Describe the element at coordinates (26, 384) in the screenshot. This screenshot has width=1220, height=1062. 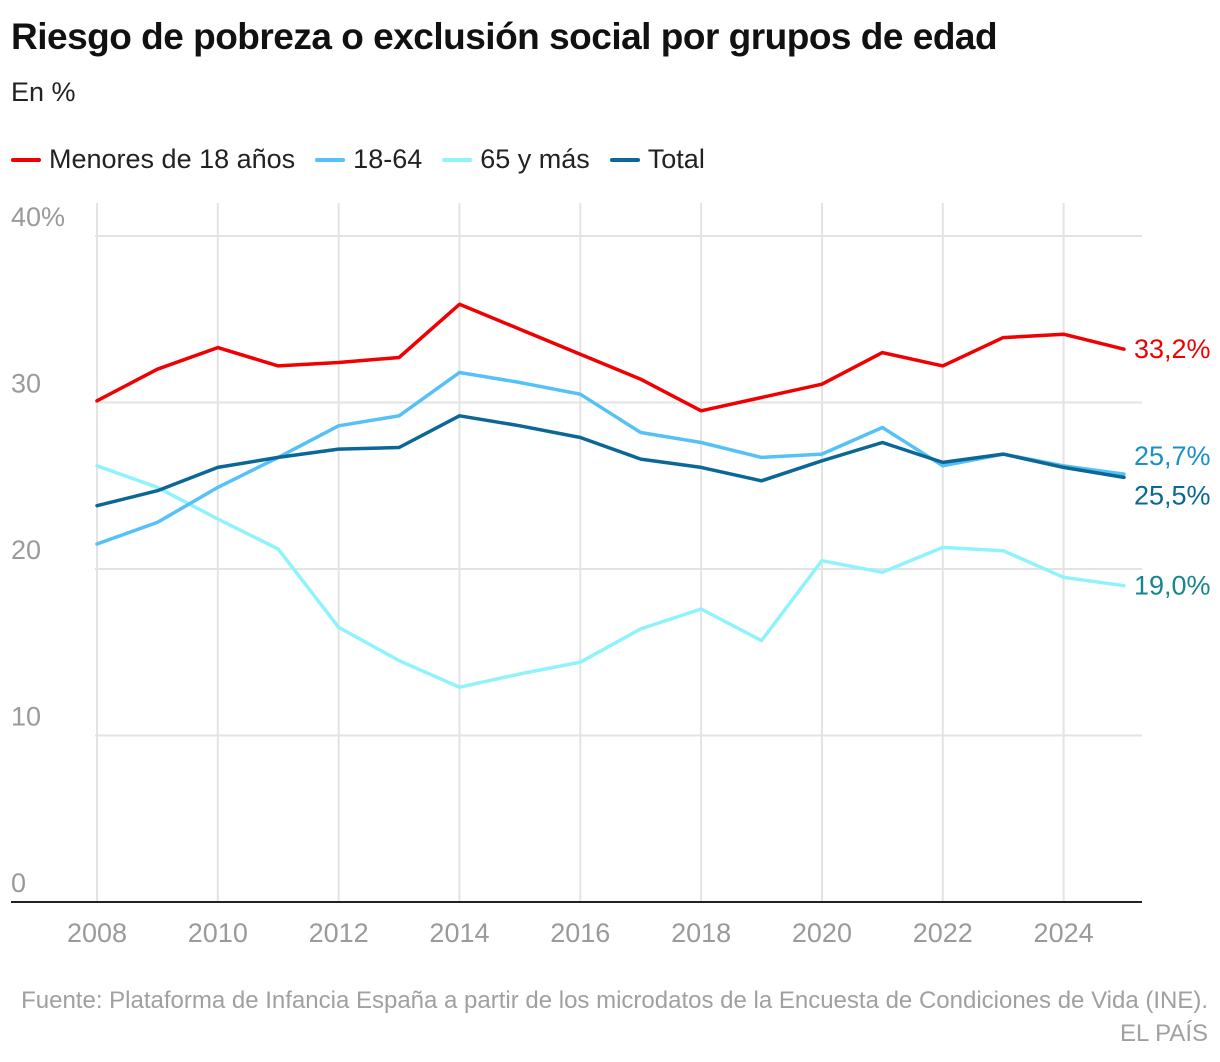
I see `y-tick-label: 30` at that location.